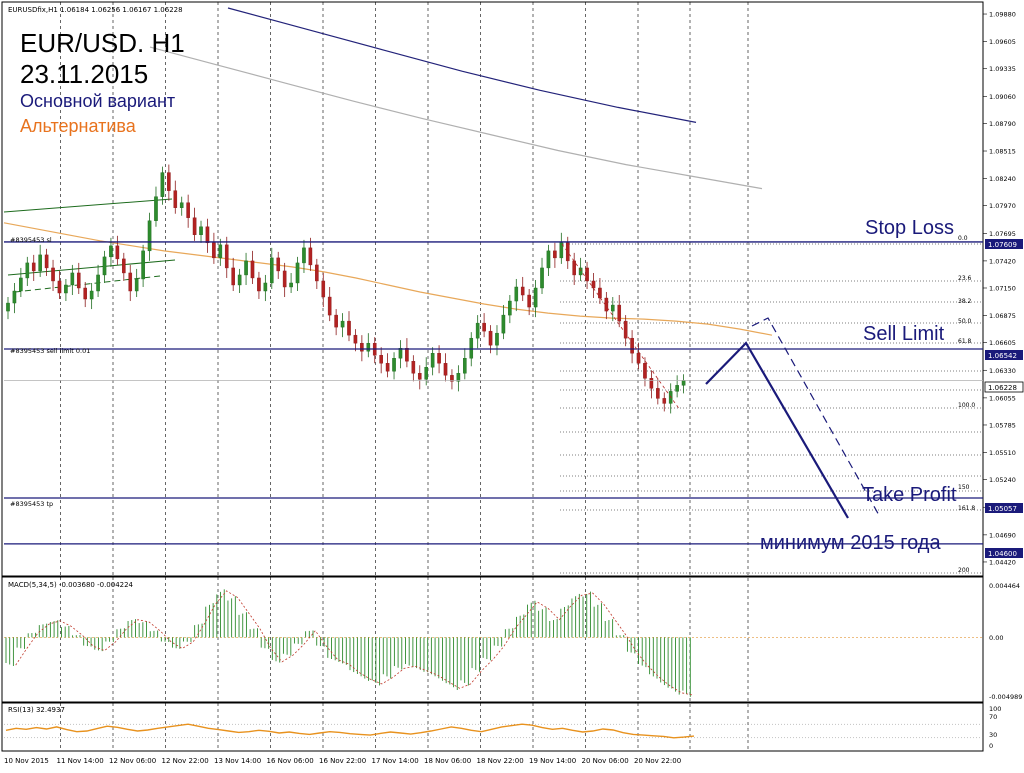  What do you see at coordinates (621, 327) in the screenshot?
I see `fibo-anchor-line` at bounding box center [621, 327].